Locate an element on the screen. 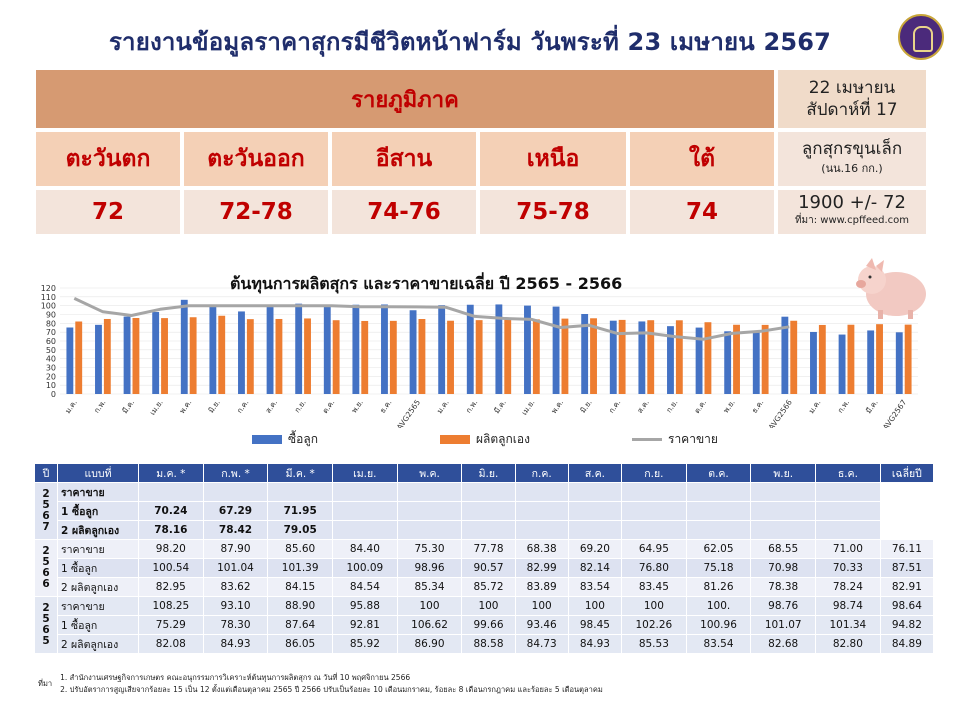 The height and width of the screenshot is (720, 960). table-cell: 68.38 is located at coordinates (541, 549).